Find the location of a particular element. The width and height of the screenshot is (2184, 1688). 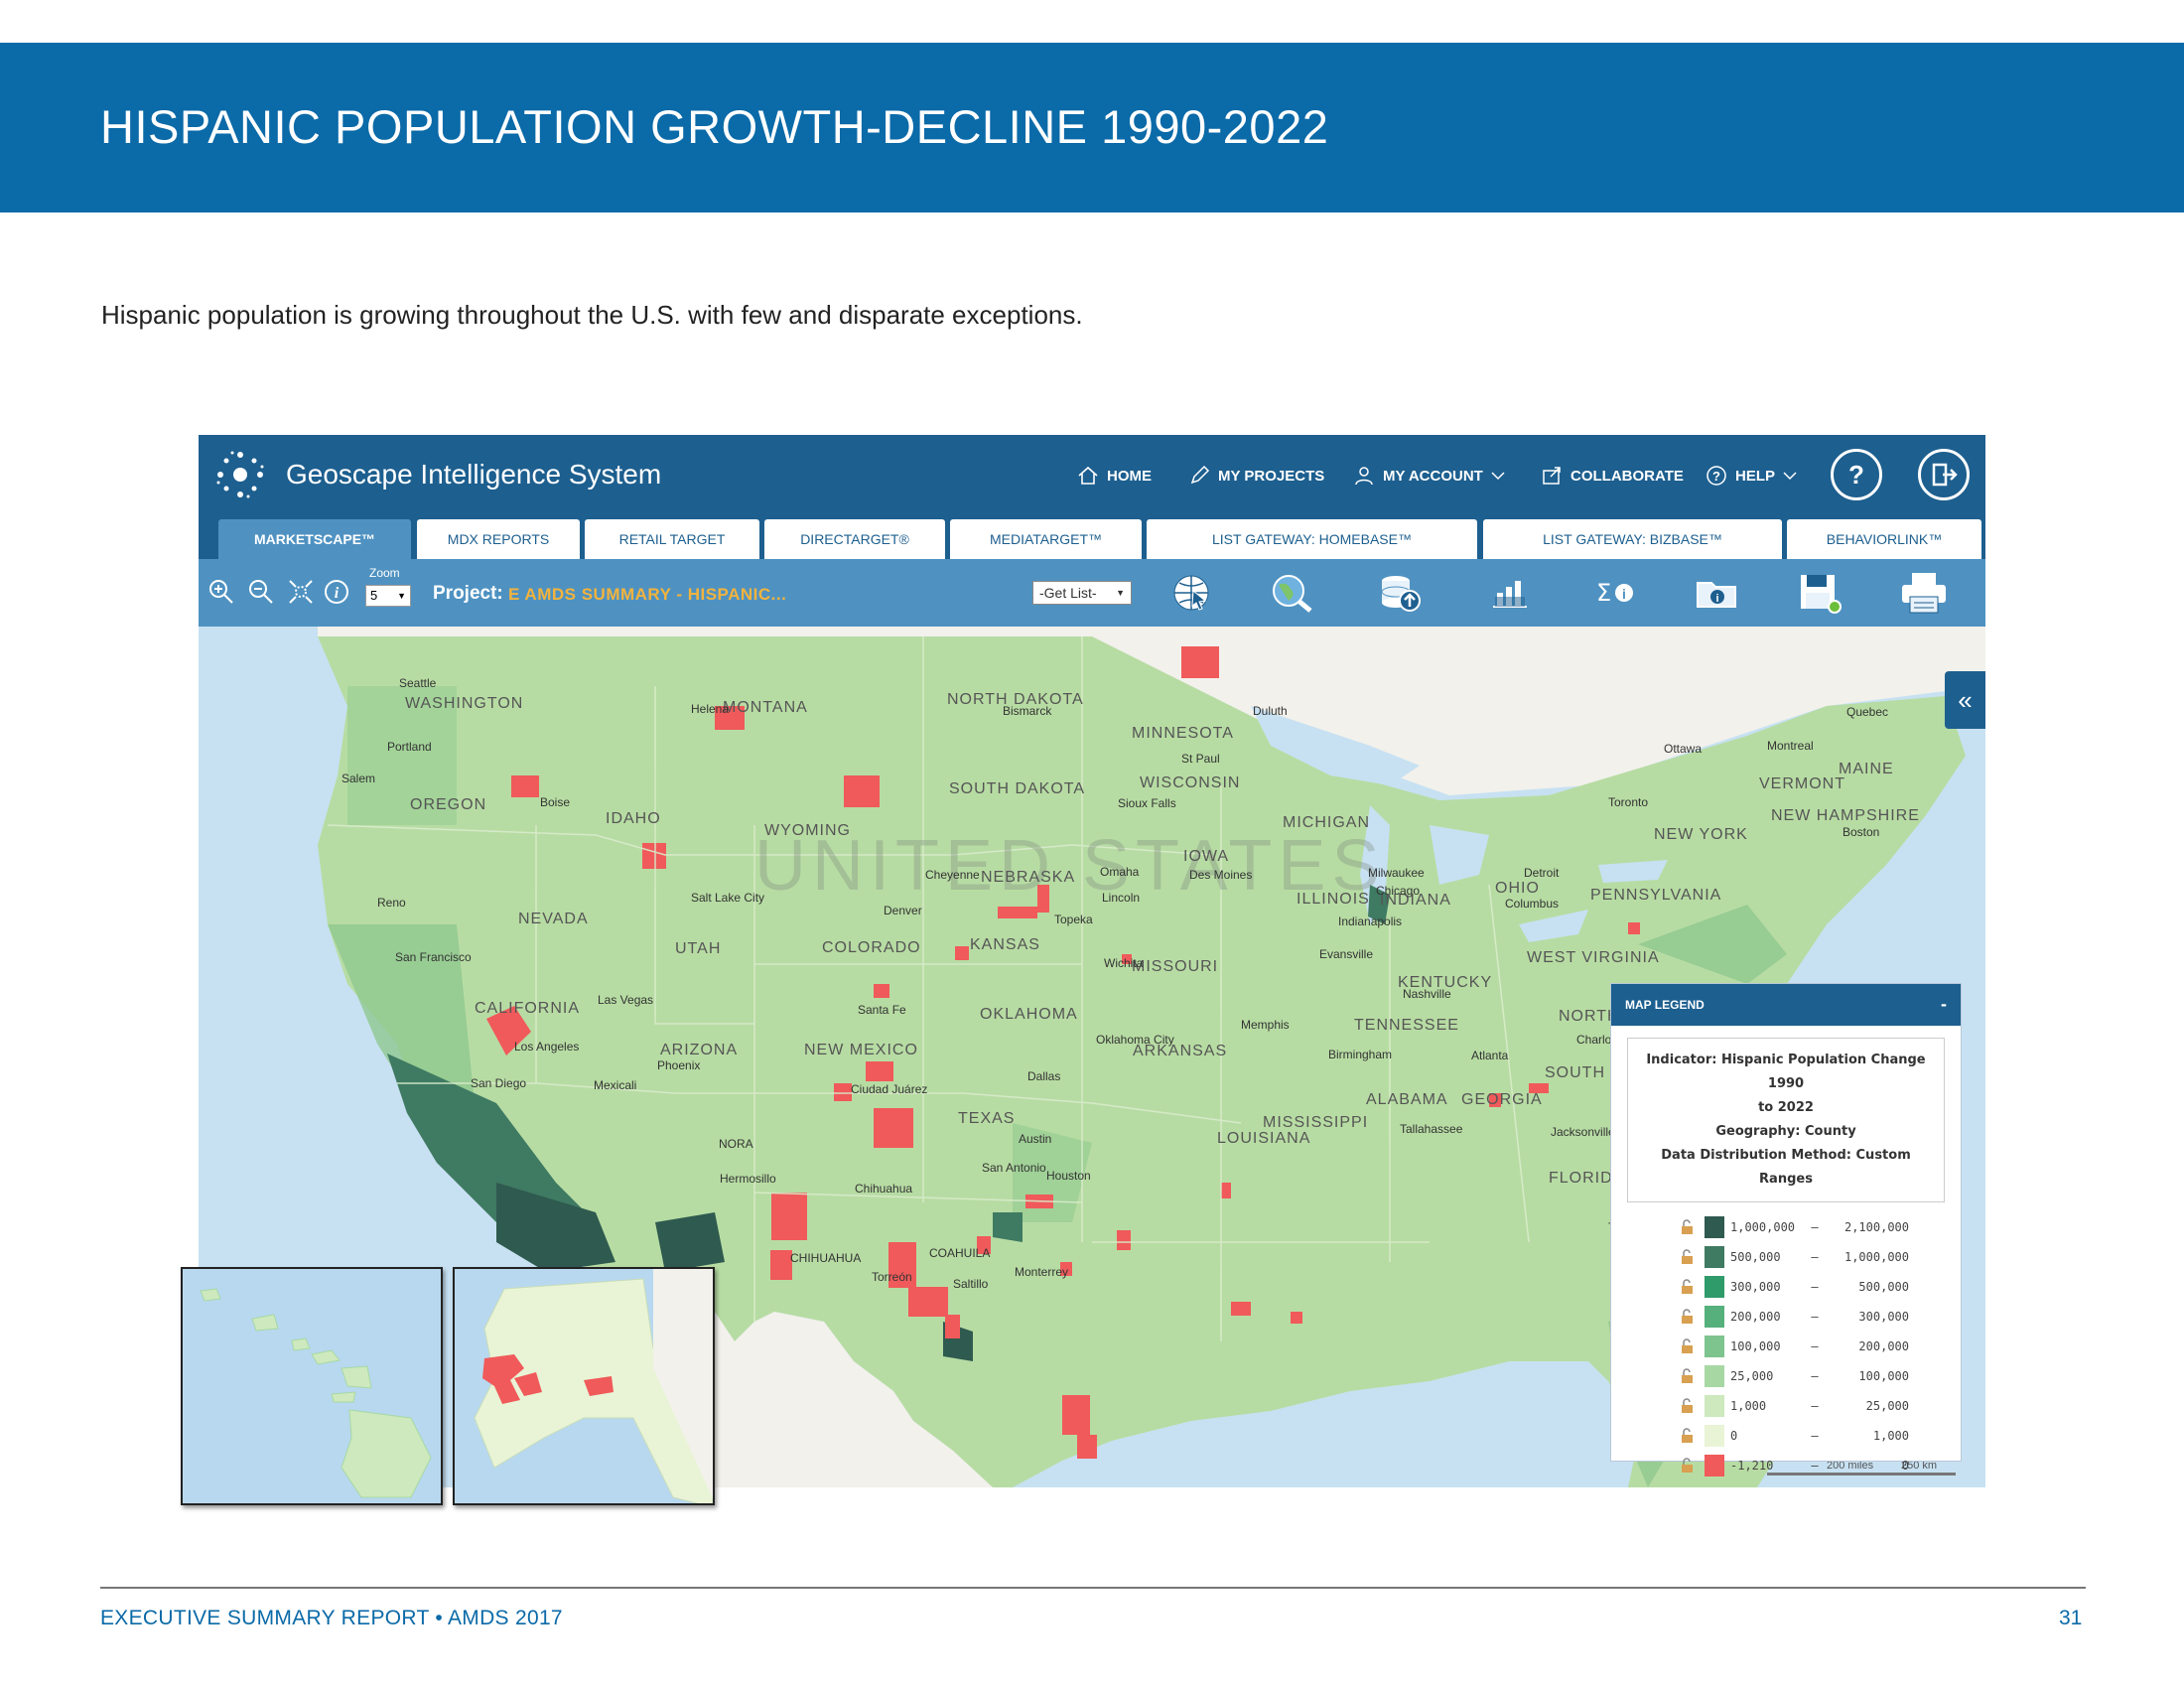

state-label: NEBRASKA is located at coordinates (1028, 877).